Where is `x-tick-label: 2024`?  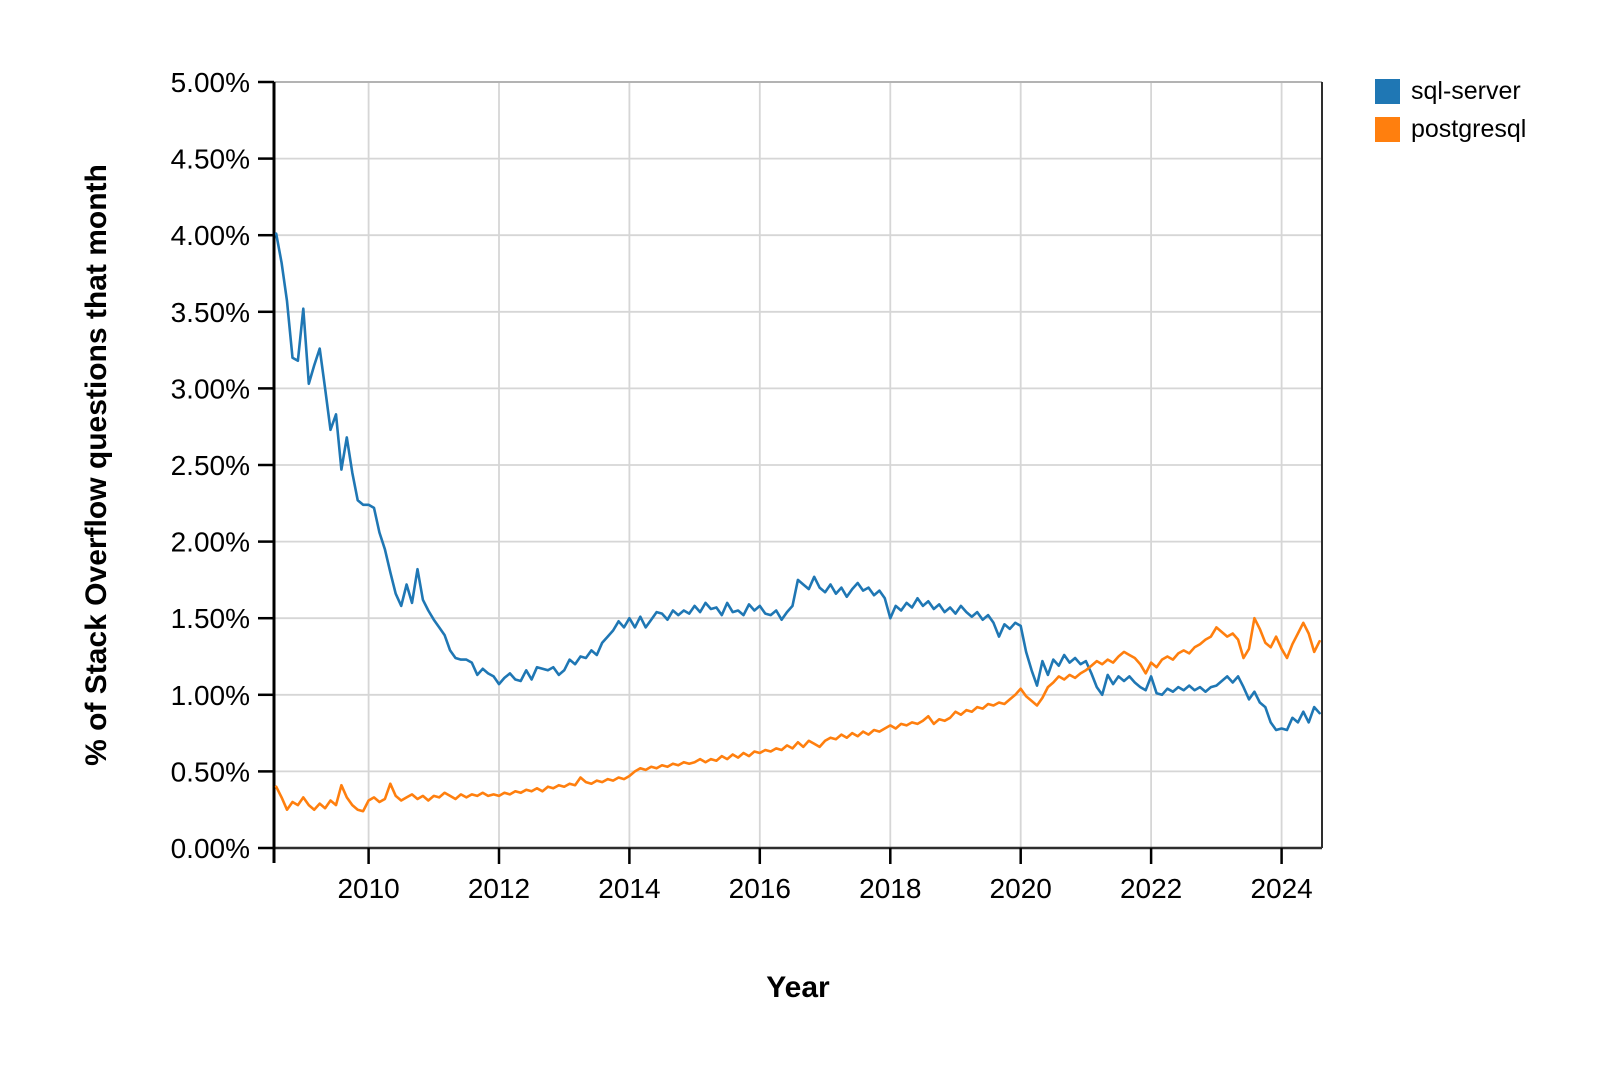 x-tick-label: 2024 is located at coordinates (1281, 888).